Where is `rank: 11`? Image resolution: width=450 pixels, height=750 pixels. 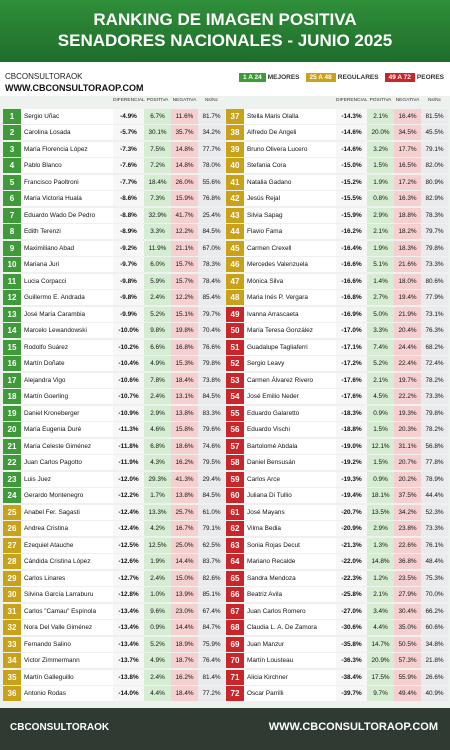 rank: 11 is located at coordinates (12, 281).